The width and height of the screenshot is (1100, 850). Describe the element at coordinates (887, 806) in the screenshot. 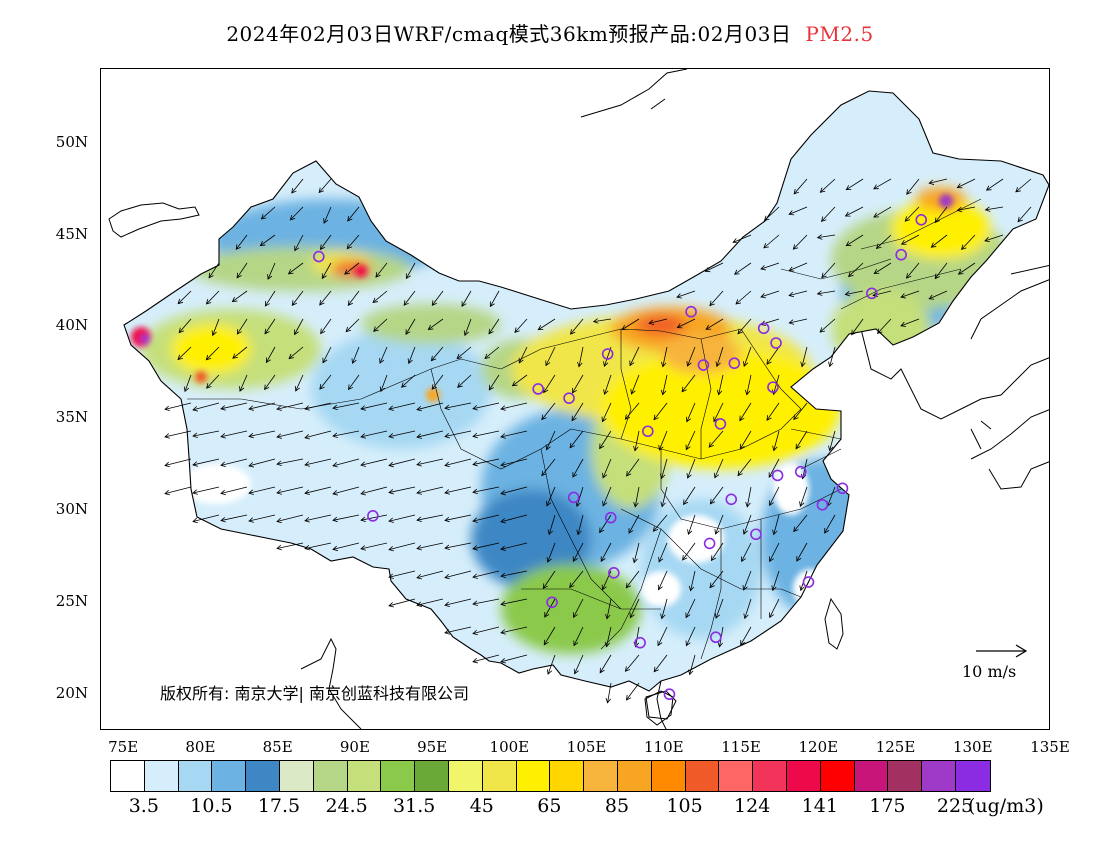

I see `colorbar-label: 175` at that location.